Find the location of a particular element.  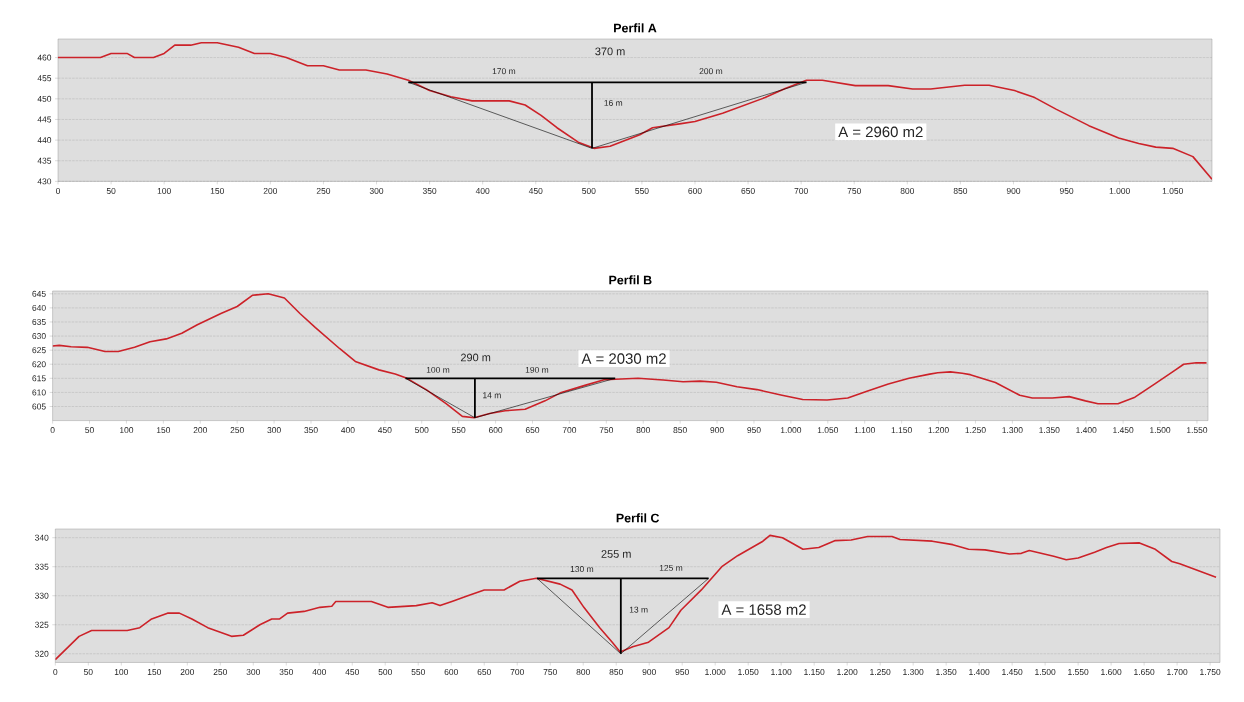

y-tick-label: 325 is located at coordinates (41, 624).